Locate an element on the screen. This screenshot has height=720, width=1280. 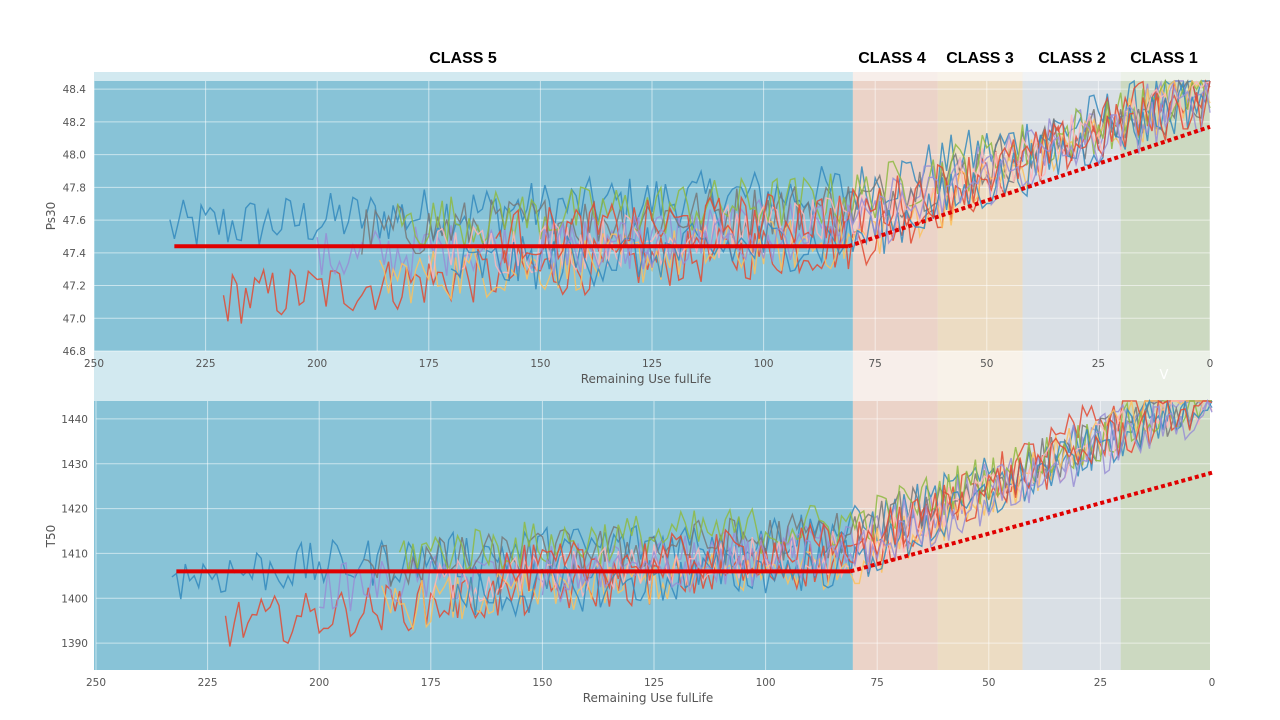
y-tick-label: 47.0 is located at coordinates (74, 319).